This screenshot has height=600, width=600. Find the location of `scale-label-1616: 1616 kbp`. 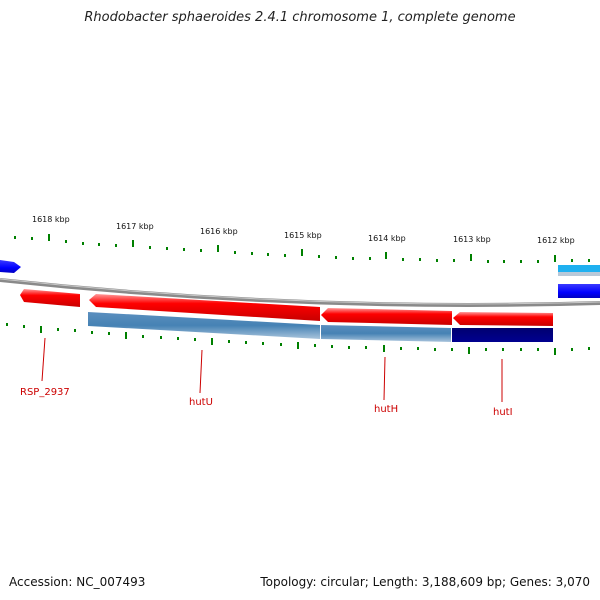

scale-label-1616: 1616 kbp is located at coordinates (219, 231).